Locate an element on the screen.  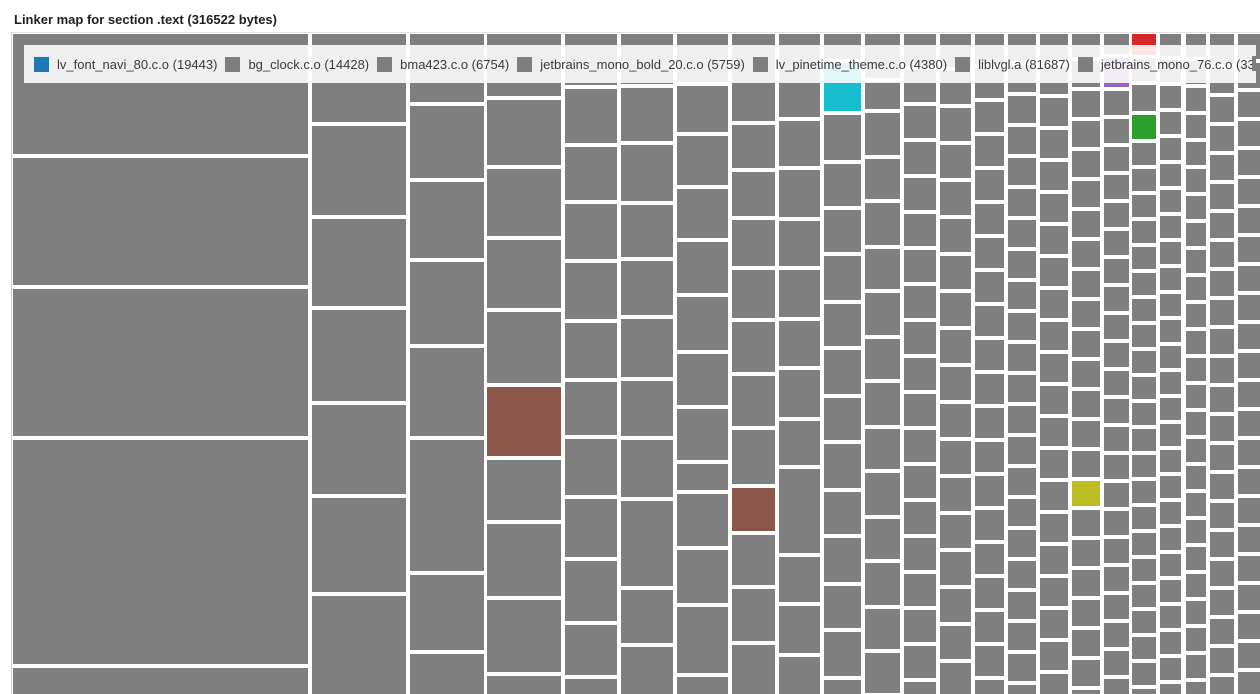
legend-item: lv_font_navi_80.c.o (19443) is located at coordinates (125, 64).